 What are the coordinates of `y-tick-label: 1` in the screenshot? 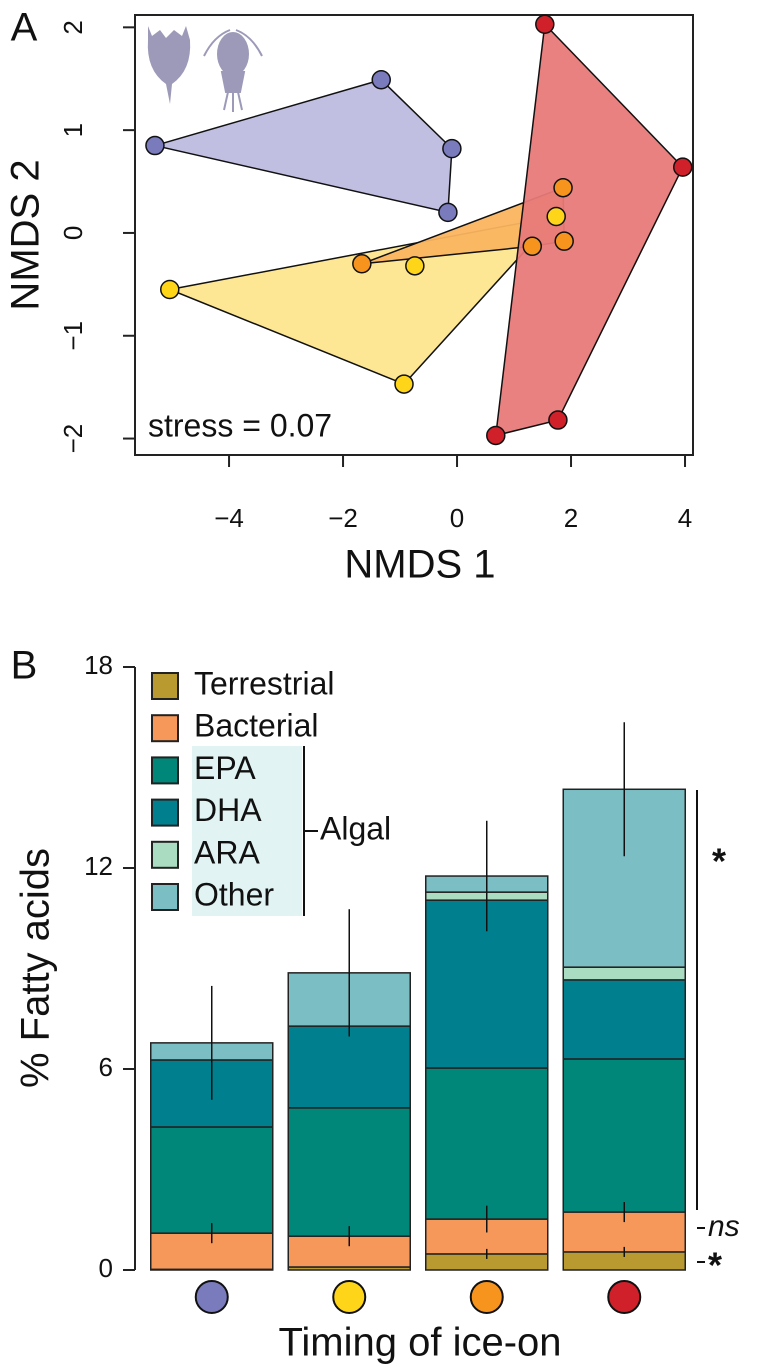 It's located at (73, 130).